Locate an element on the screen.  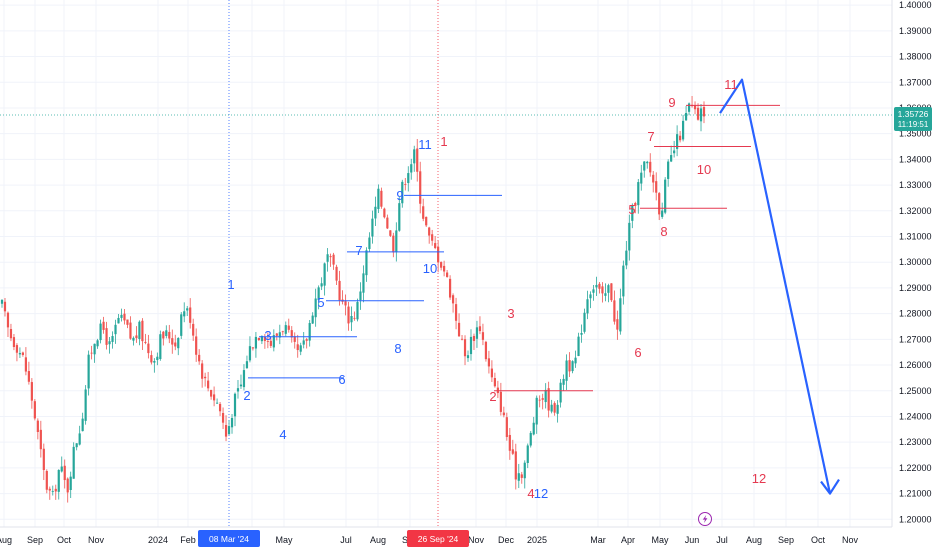
x-tick-label: 2024 is located at coordinates (158, 540).